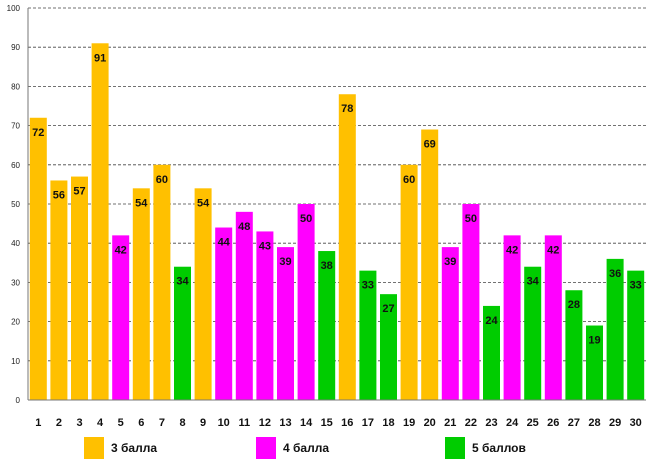 This screenshot has height=467, width=650. What do you see at coordinates (512, 250) in the screenshot?
I see `data-label-24: 42` at bounding box center [512, 250].